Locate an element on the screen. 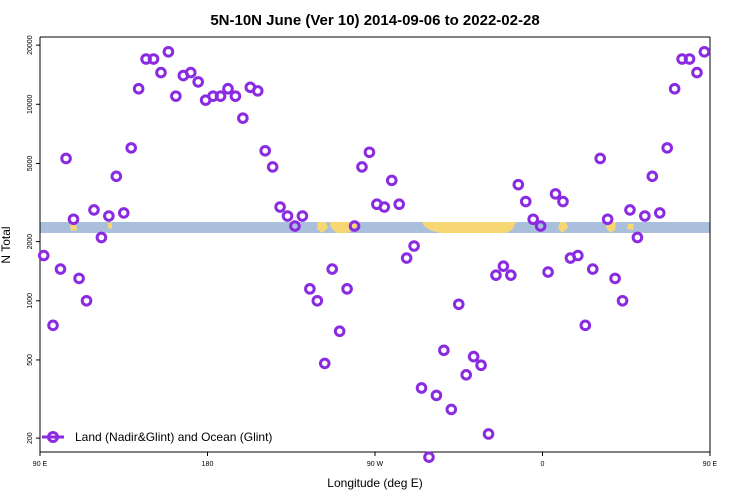  y-axis-ticks: 200 500 1000 2000 5000 10000 20000 is located at coordinates (33, 239).